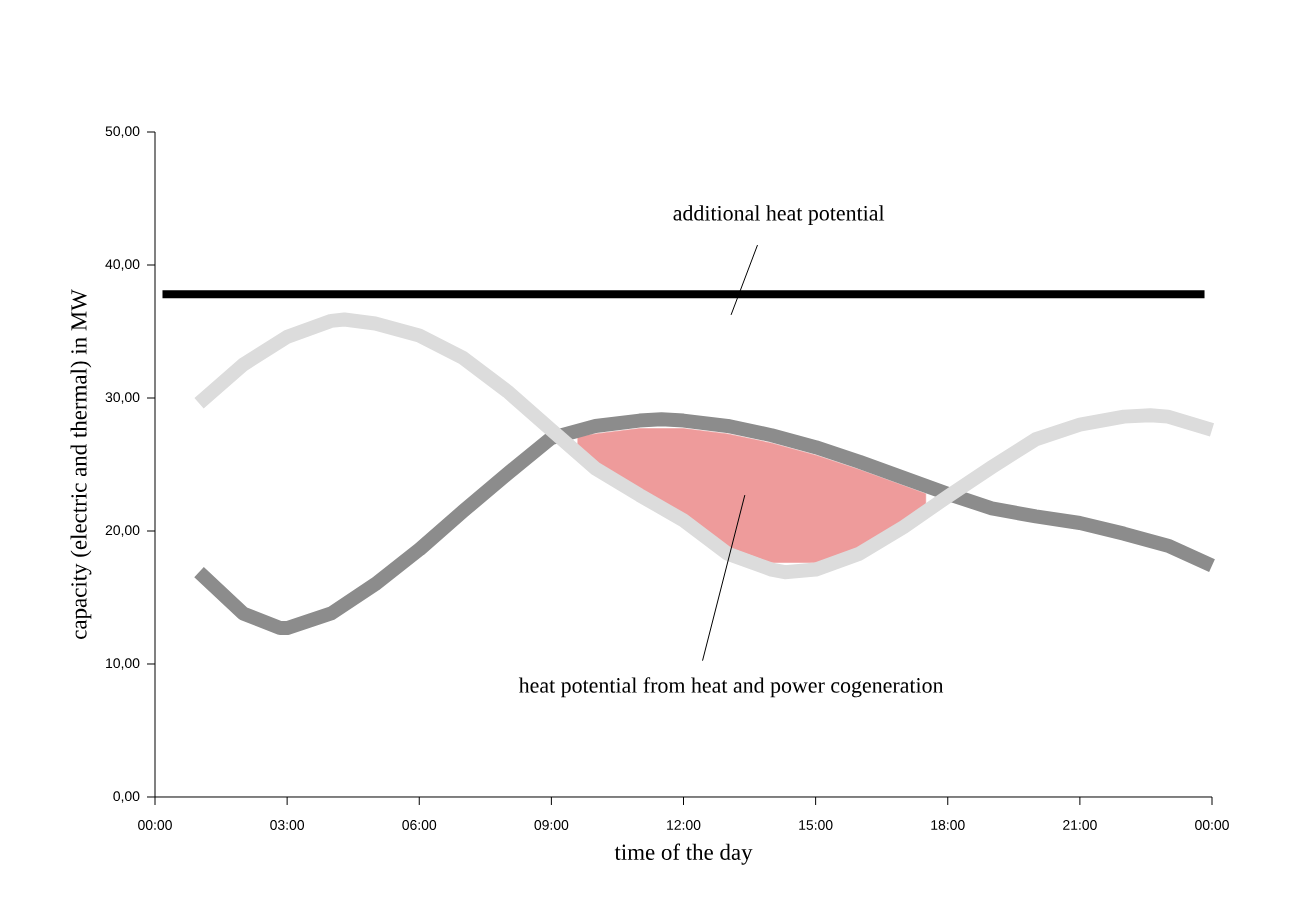  Describe the element at coordinates (683, 854) in the screenshot. I see `x-axis-title: time of the day` at that location.